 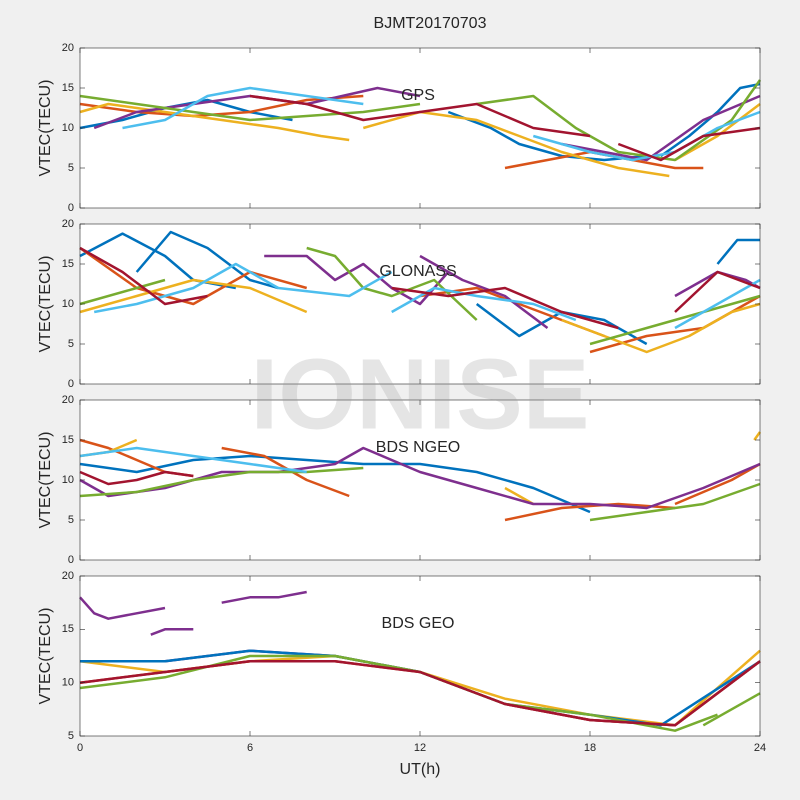 I want to click on figure-title: BJMT20170703, so click(x=430, y=23).